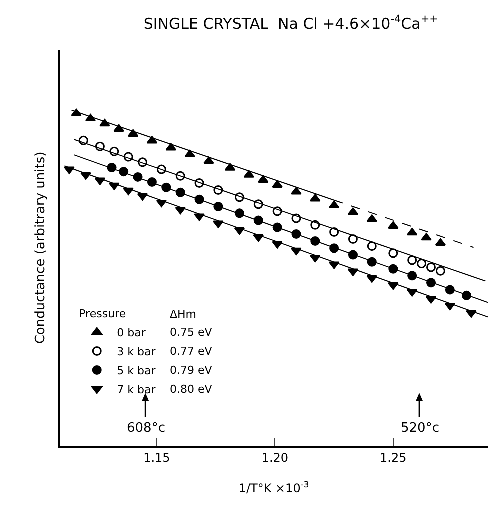  Describe the element at coordinates (183, 314) in the screenshot. I see `annotation: ΔHm` at that location.